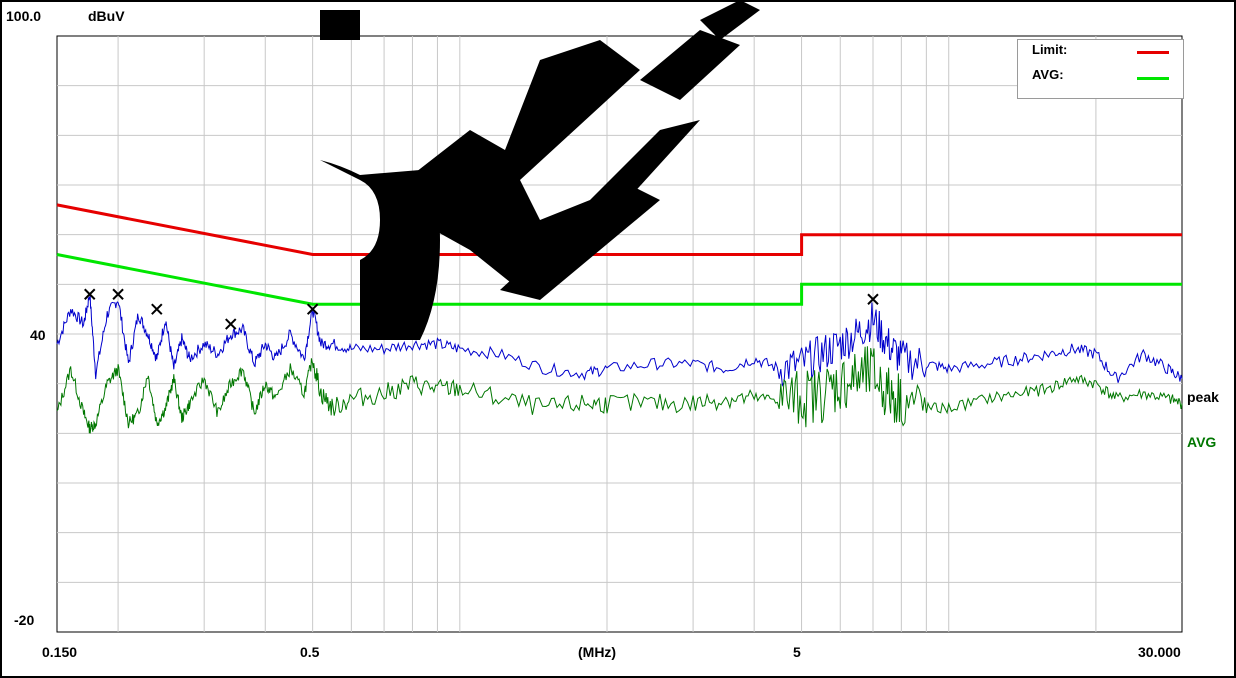  Describe the element at coordinates (1050, 49) in the screenshot. I see `legend-limit-label: Limit:` at that location.